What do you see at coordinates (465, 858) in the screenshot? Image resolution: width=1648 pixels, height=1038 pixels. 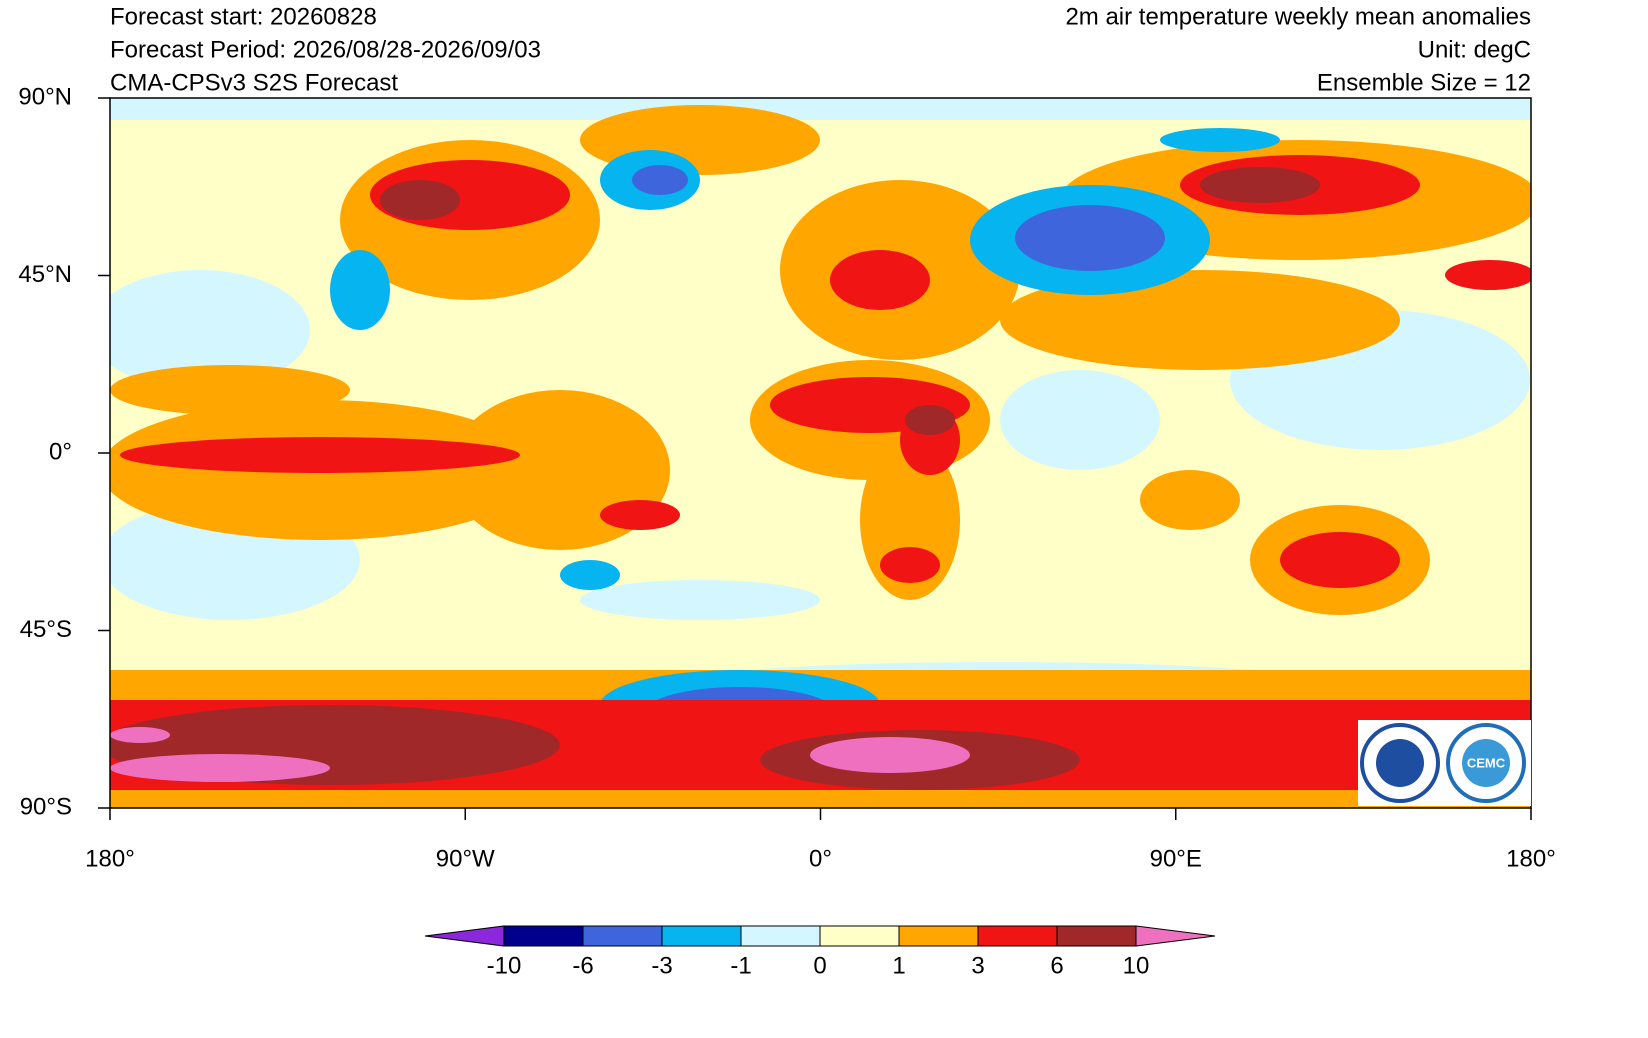 I see `lon-label: 90°W` at bounding box center [465, 858].